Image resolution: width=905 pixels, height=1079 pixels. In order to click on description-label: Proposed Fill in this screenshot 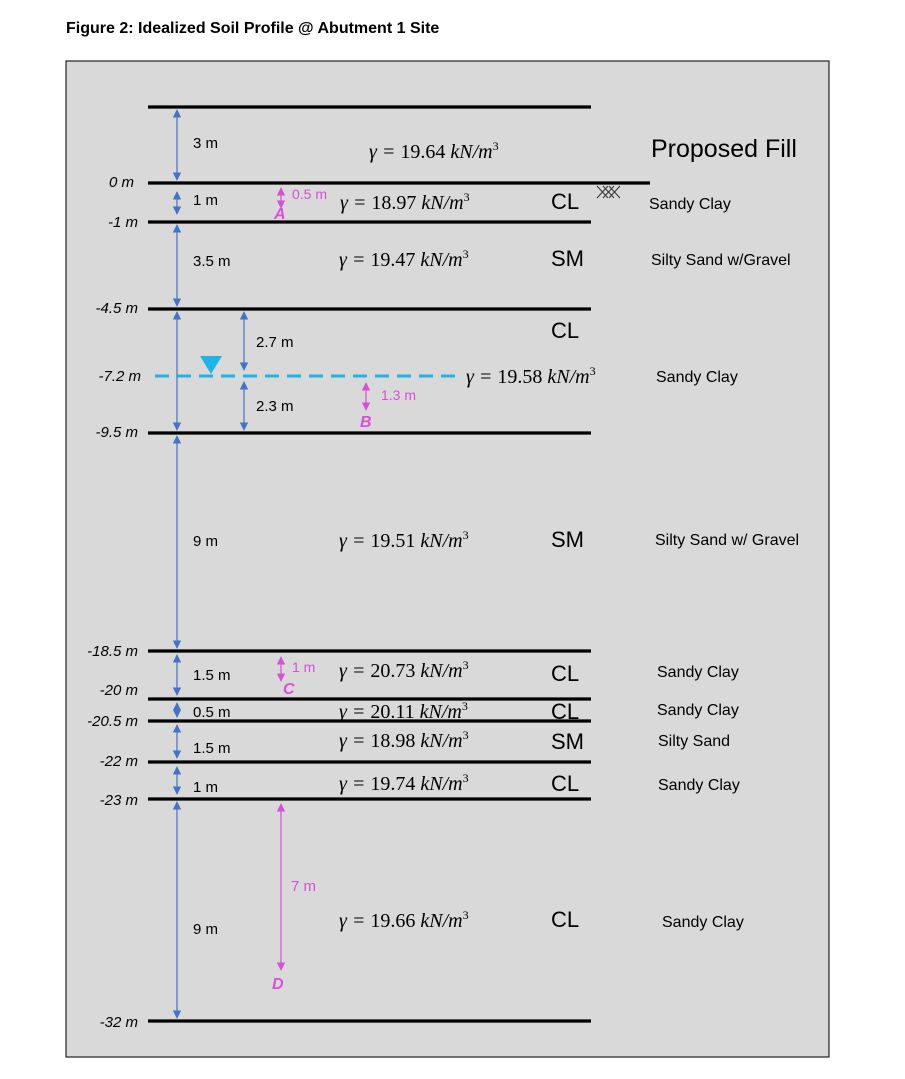, I will do `click(724, 149)`.